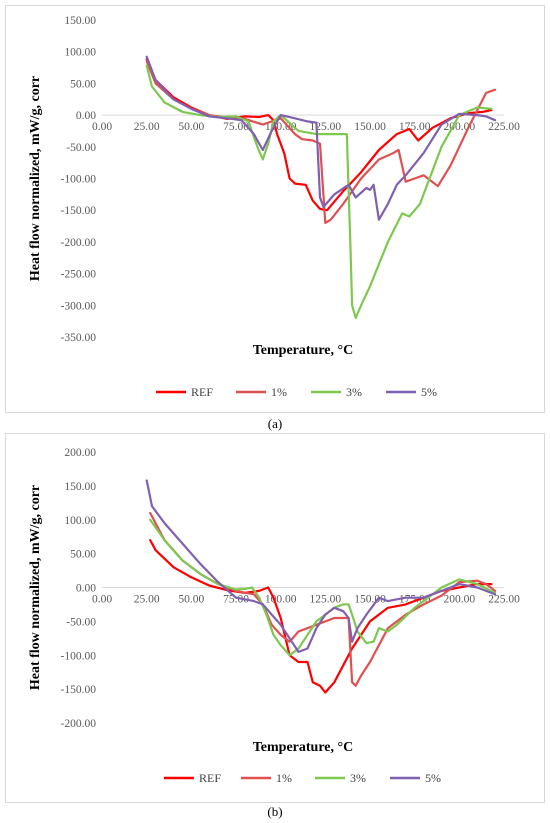 Image resolution: width=550 pixels, height=823 pixels. Describe the element at coordinates (321, 616) in the screenshot. I see `series-line-ref` at that location.